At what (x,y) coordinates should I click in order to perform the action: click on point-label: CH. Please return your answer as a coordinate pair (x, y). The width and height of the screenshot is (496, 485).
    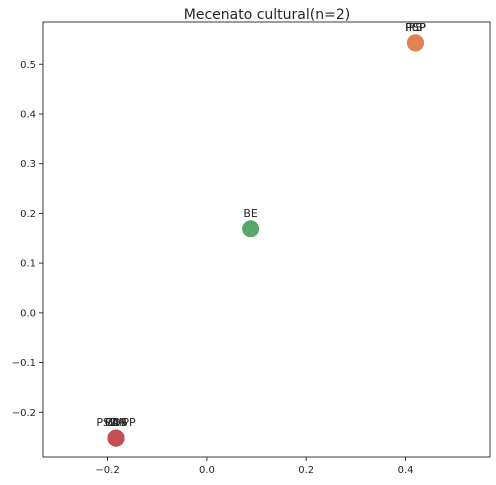
    Looking at the image, I should click on (116, 422).